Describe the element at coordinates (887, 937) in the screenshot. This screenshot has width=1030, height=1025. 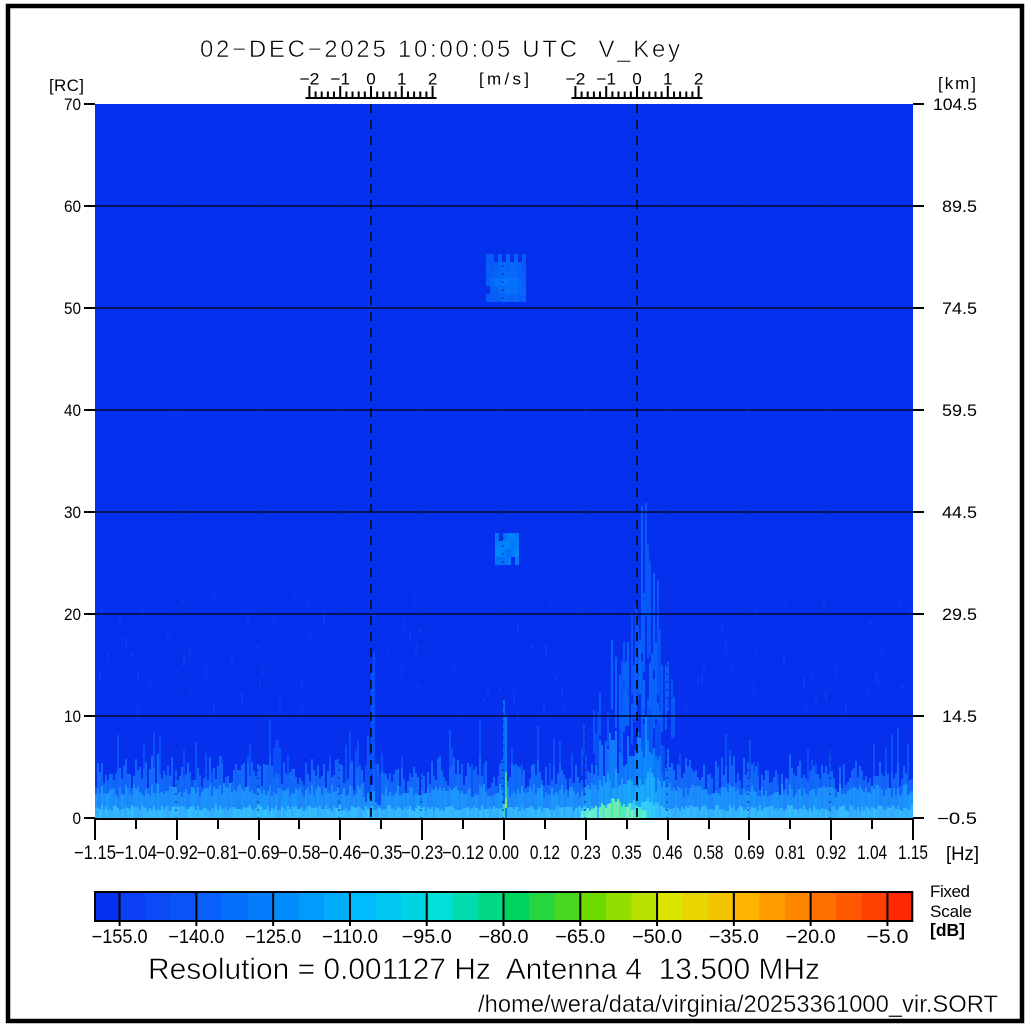
I see `svg-text: −5.0` at that location.